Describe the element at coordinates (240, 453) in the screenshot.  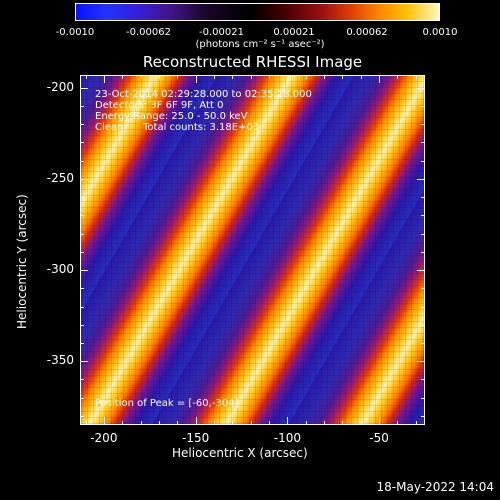
I see `x-axis-label: Heliocentric X (arcsec)` at that location.